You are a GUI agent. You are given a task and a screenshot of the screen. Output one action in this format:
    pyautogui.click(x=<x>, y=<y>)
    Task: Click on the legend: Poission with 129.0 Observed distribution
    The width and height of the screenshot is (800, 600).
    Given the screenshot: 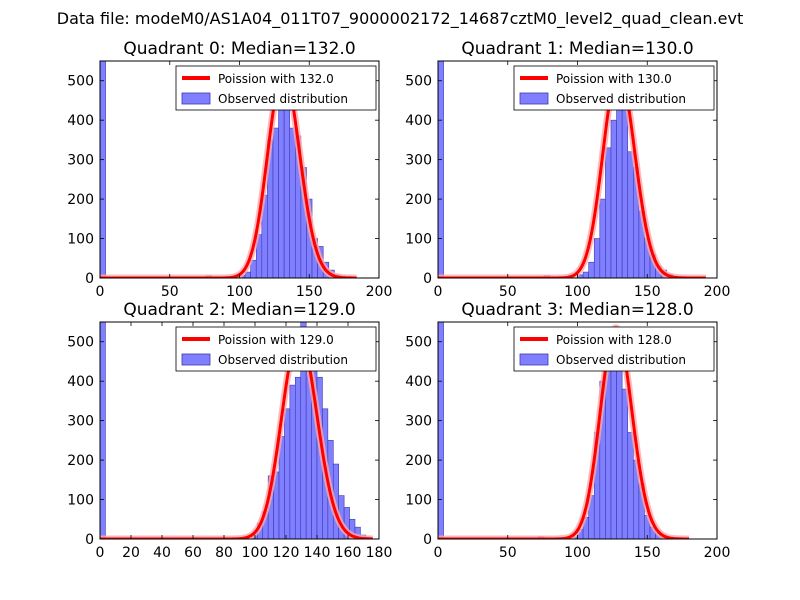 What is the action you would take?
    pyautogui.click(x=276, y=349)
    